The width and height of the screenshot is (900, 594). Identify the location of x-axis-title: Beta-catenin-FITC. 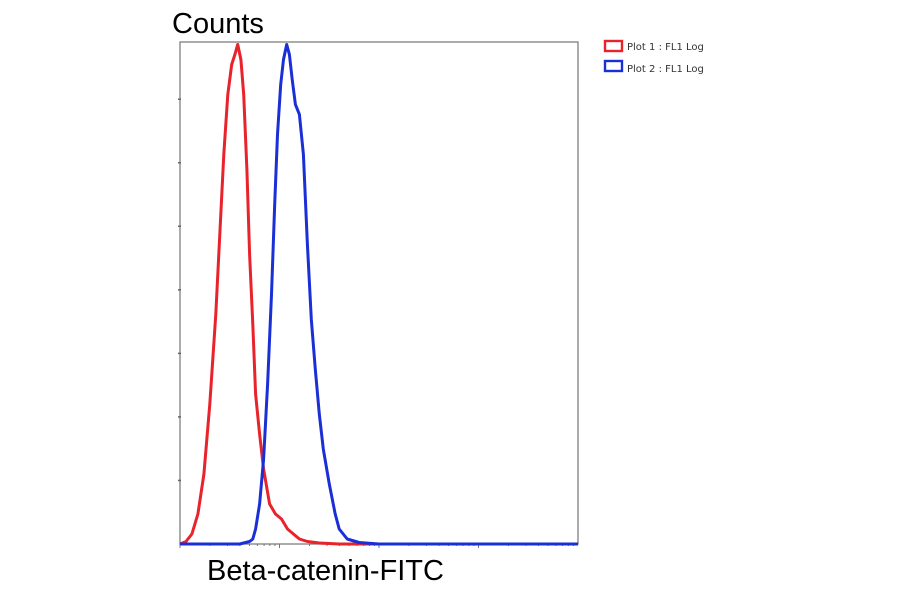
(325, 571).